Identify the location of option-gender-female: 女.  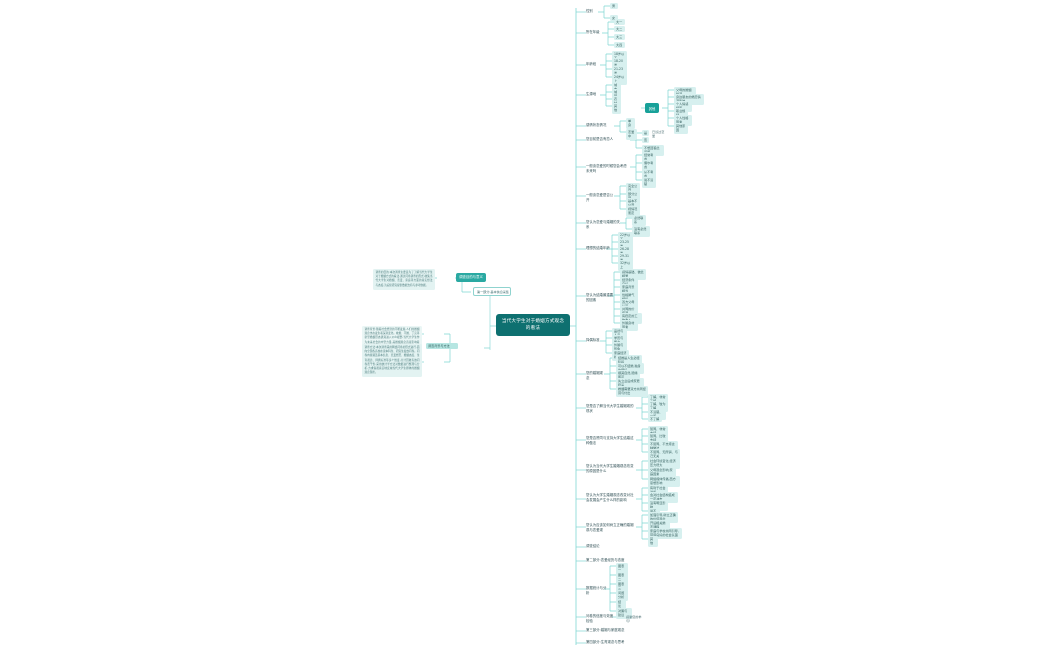
(614, 18).